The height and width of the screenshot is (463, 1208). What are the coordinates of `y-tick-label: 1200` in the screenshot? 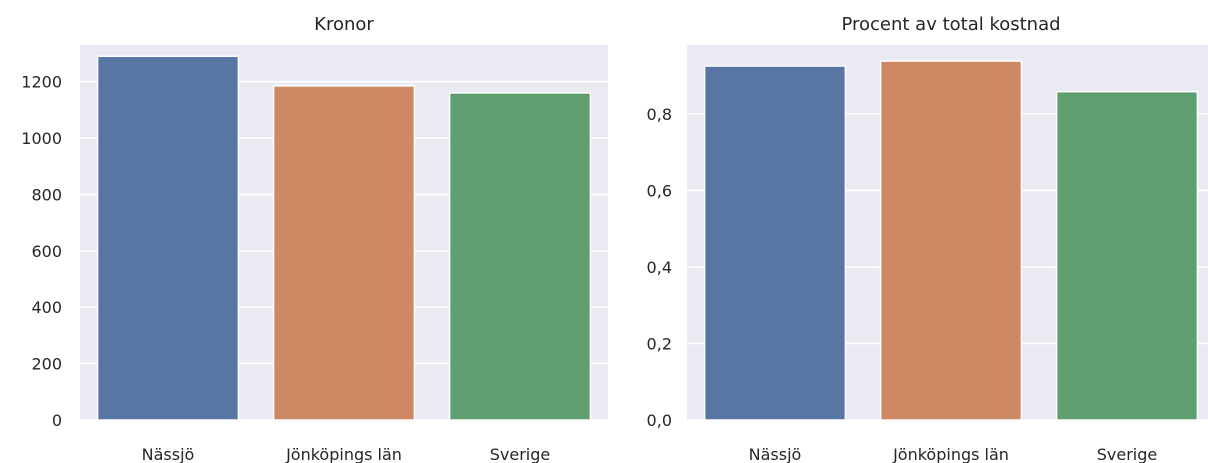 It's located at (41, 82).